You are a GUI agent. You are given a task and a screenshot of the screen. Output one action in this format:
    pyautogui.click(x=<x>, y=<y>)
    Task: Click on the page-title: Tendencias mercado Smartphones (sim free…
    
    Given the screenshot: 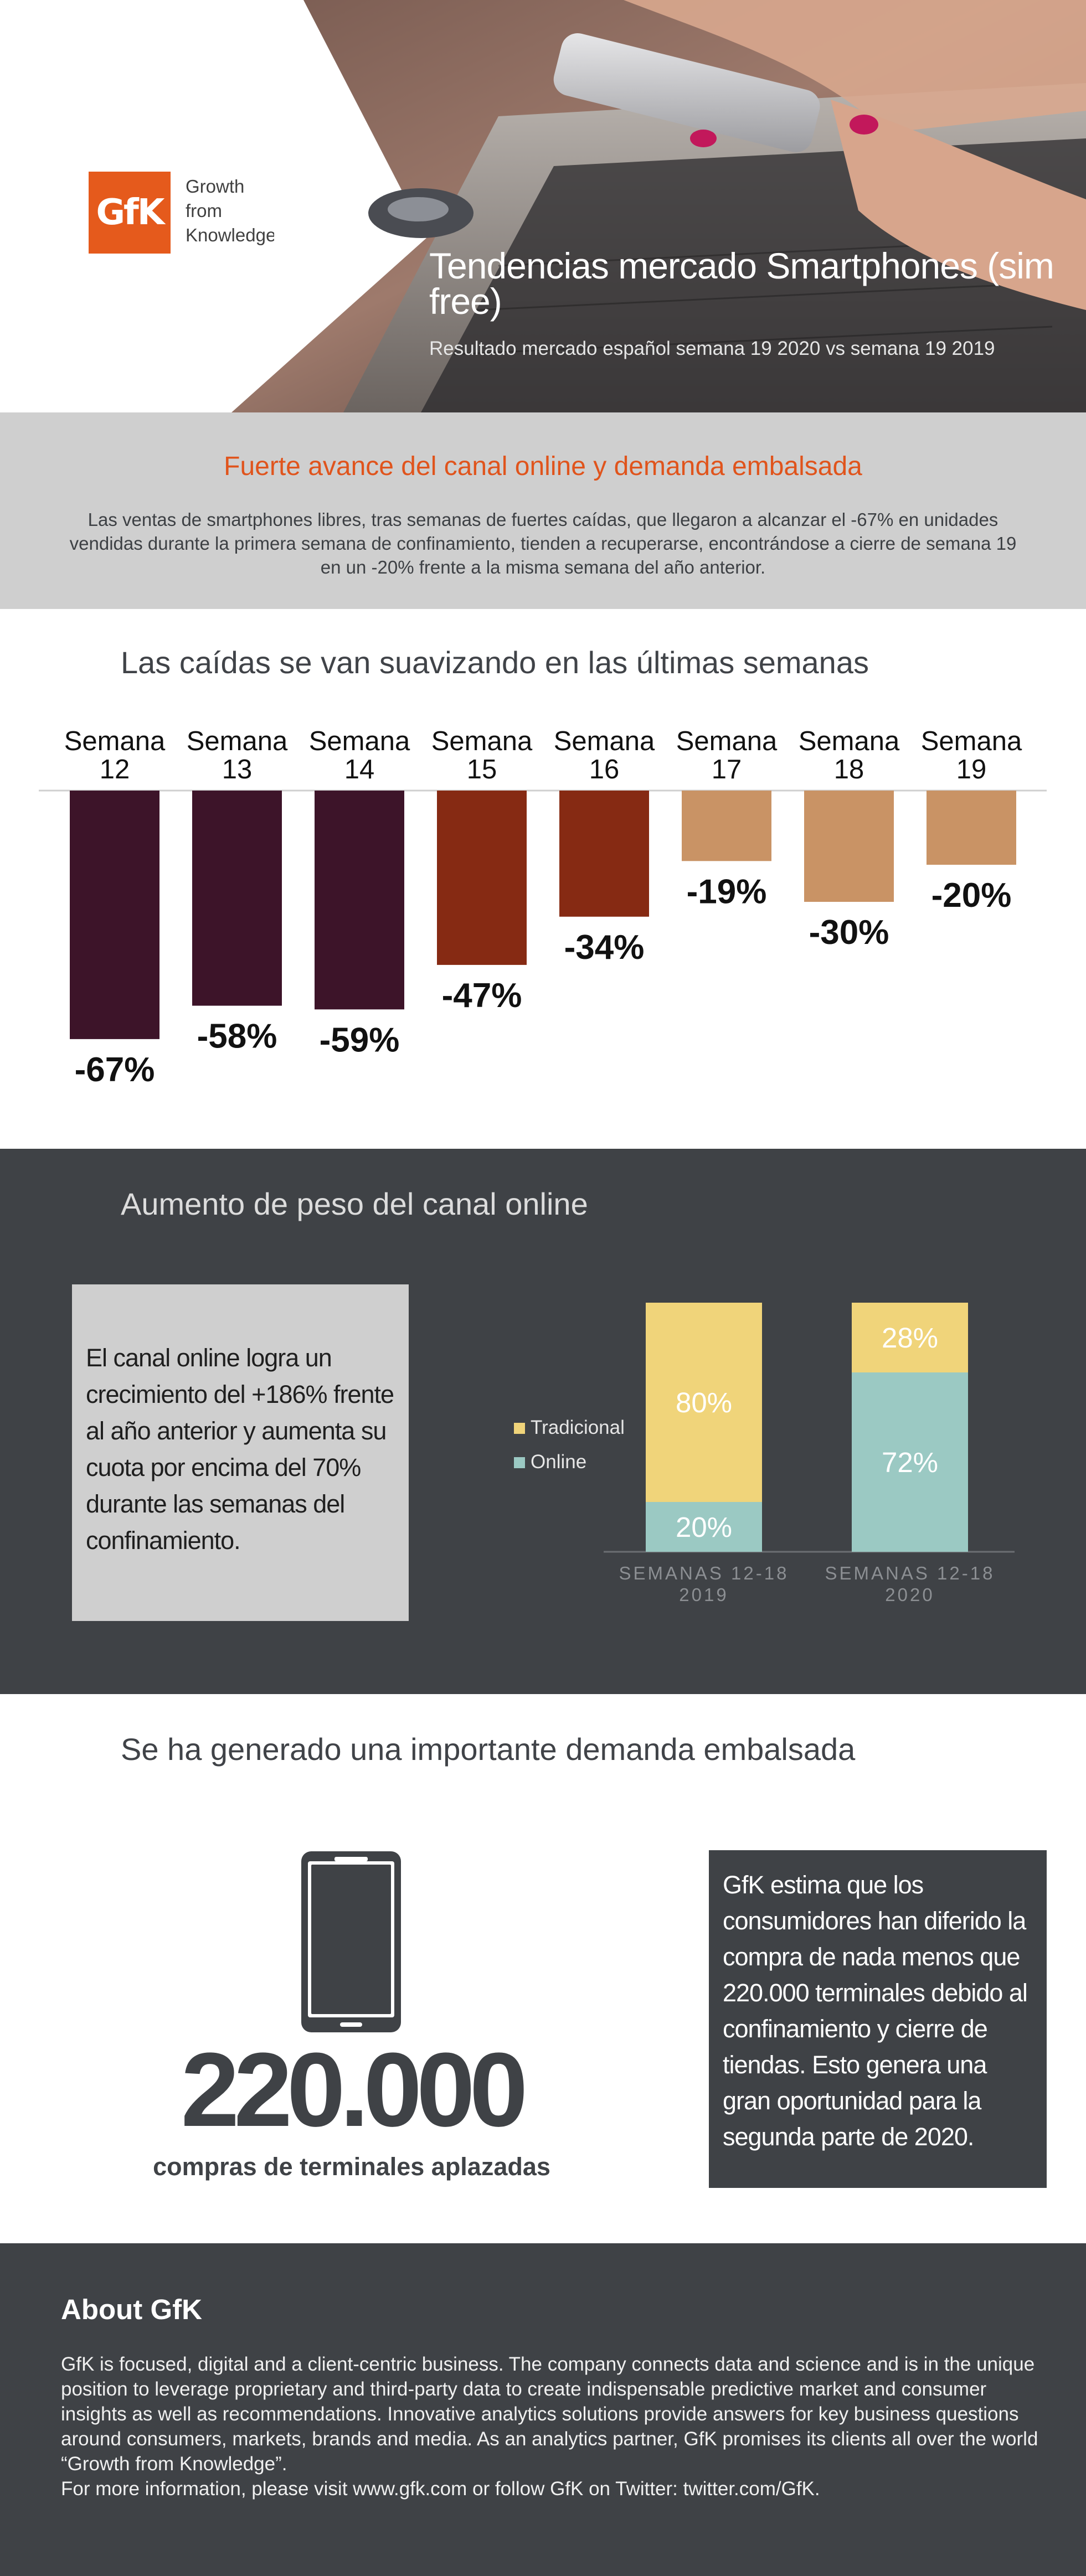 What is the action you would take?
    pyautogui.click(x=741, y=283)
    